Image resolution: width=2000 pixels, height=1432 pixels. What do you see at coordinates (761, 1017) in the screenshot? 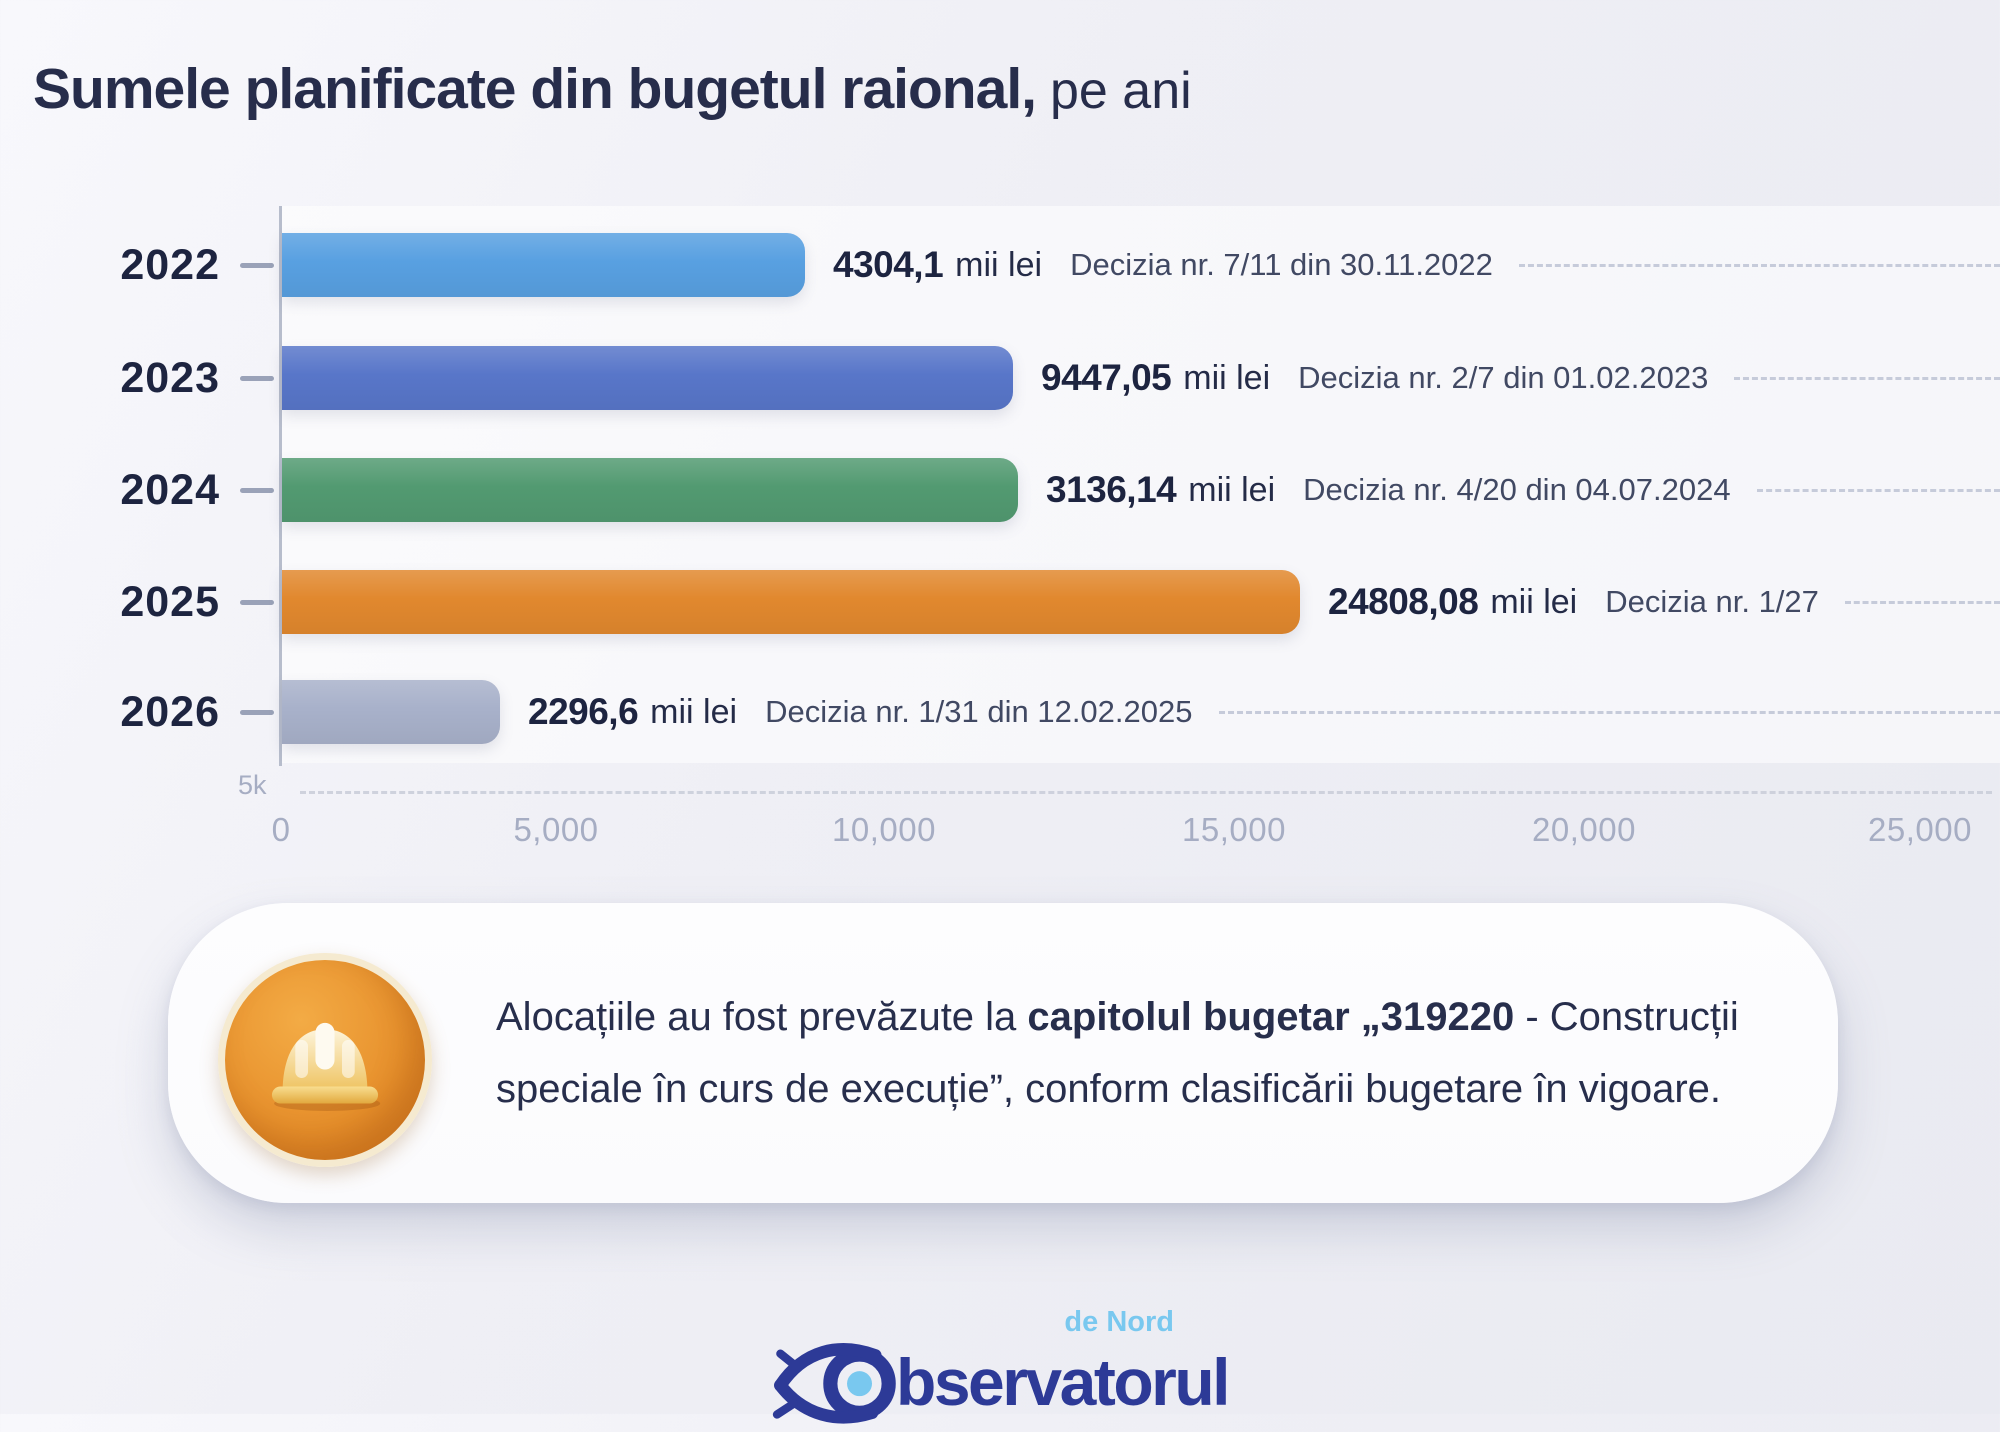
I see `note-text-segment: Alocațiile au fost prevăzute la` at bounding box center [761, 1017].